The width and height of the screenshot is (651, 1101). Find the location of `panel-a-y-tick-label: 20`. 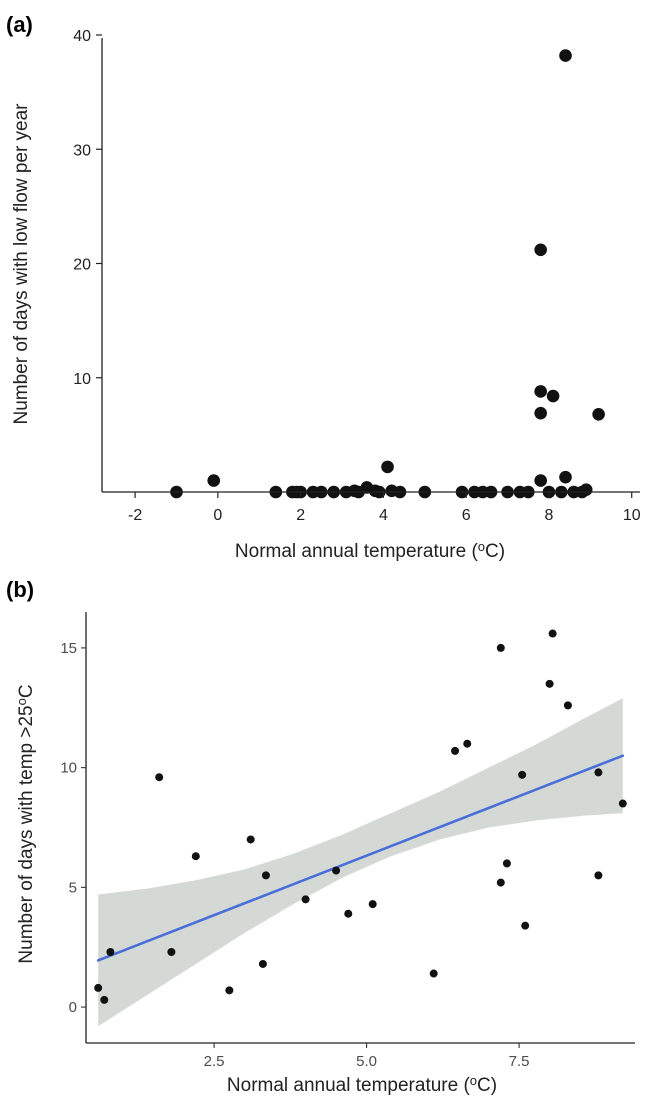

panel-a-y-tick-label: 20 is located at coordinates (82, 265).